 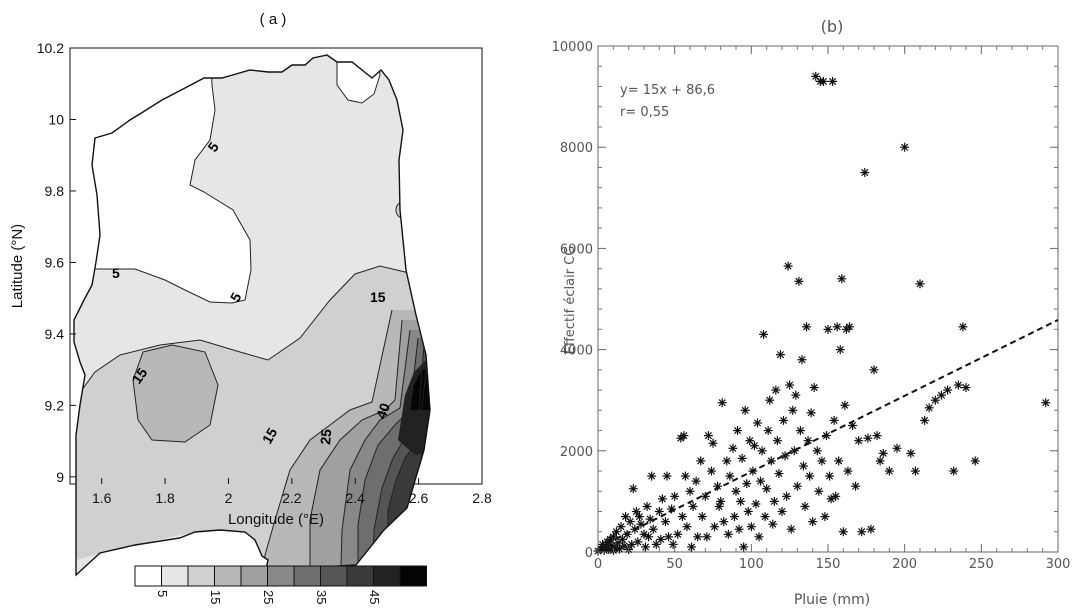 I want to click on scatter-y-axis-label: Effectif éclair CG, so click(x=570, y=300).